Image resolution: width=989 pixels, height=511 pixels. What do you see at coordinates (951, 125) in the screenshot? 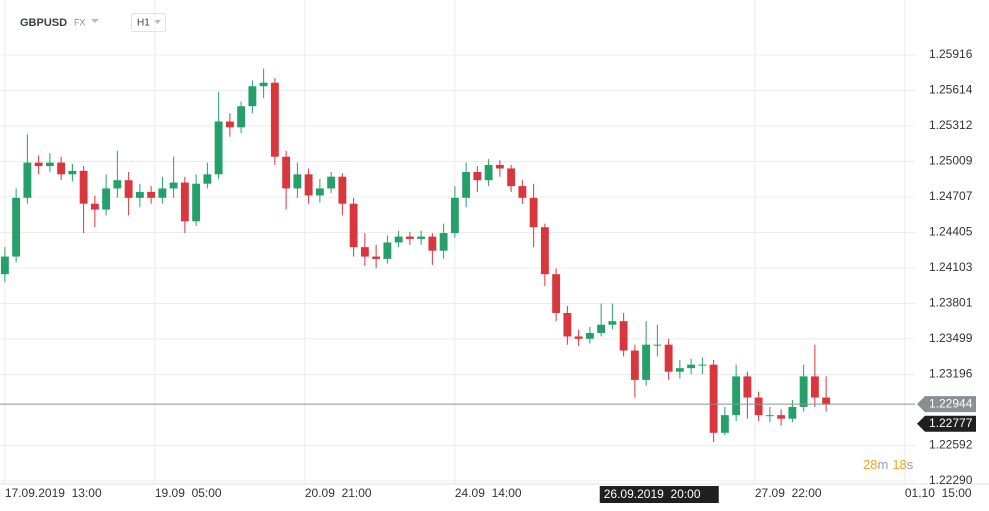
I see `y-tick-label: 1.25312` at bounding box center [951, 125].